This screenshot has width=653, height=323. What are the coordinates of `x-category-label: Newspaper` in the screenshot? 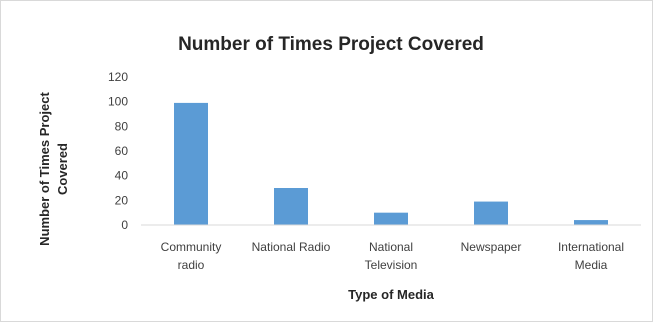 It's located at (491, 247).